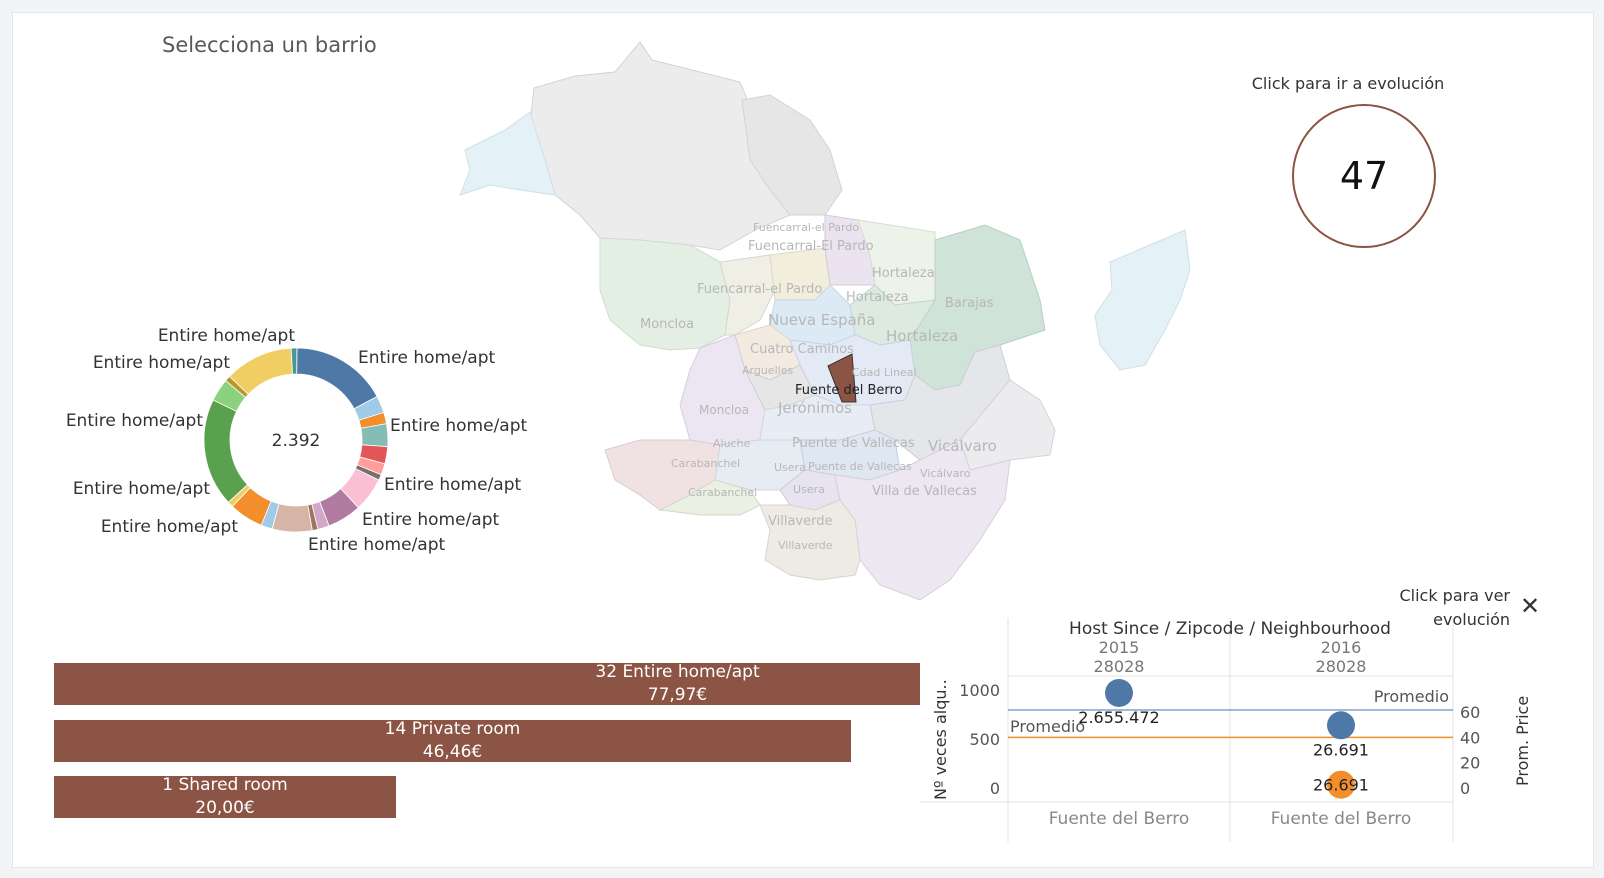 The width and height of the screenshot is (1604, 878). Describe the element at coordinates (1454, 607) in the screenshot. I see `evolution-link: Click para ver evolución` at that location.